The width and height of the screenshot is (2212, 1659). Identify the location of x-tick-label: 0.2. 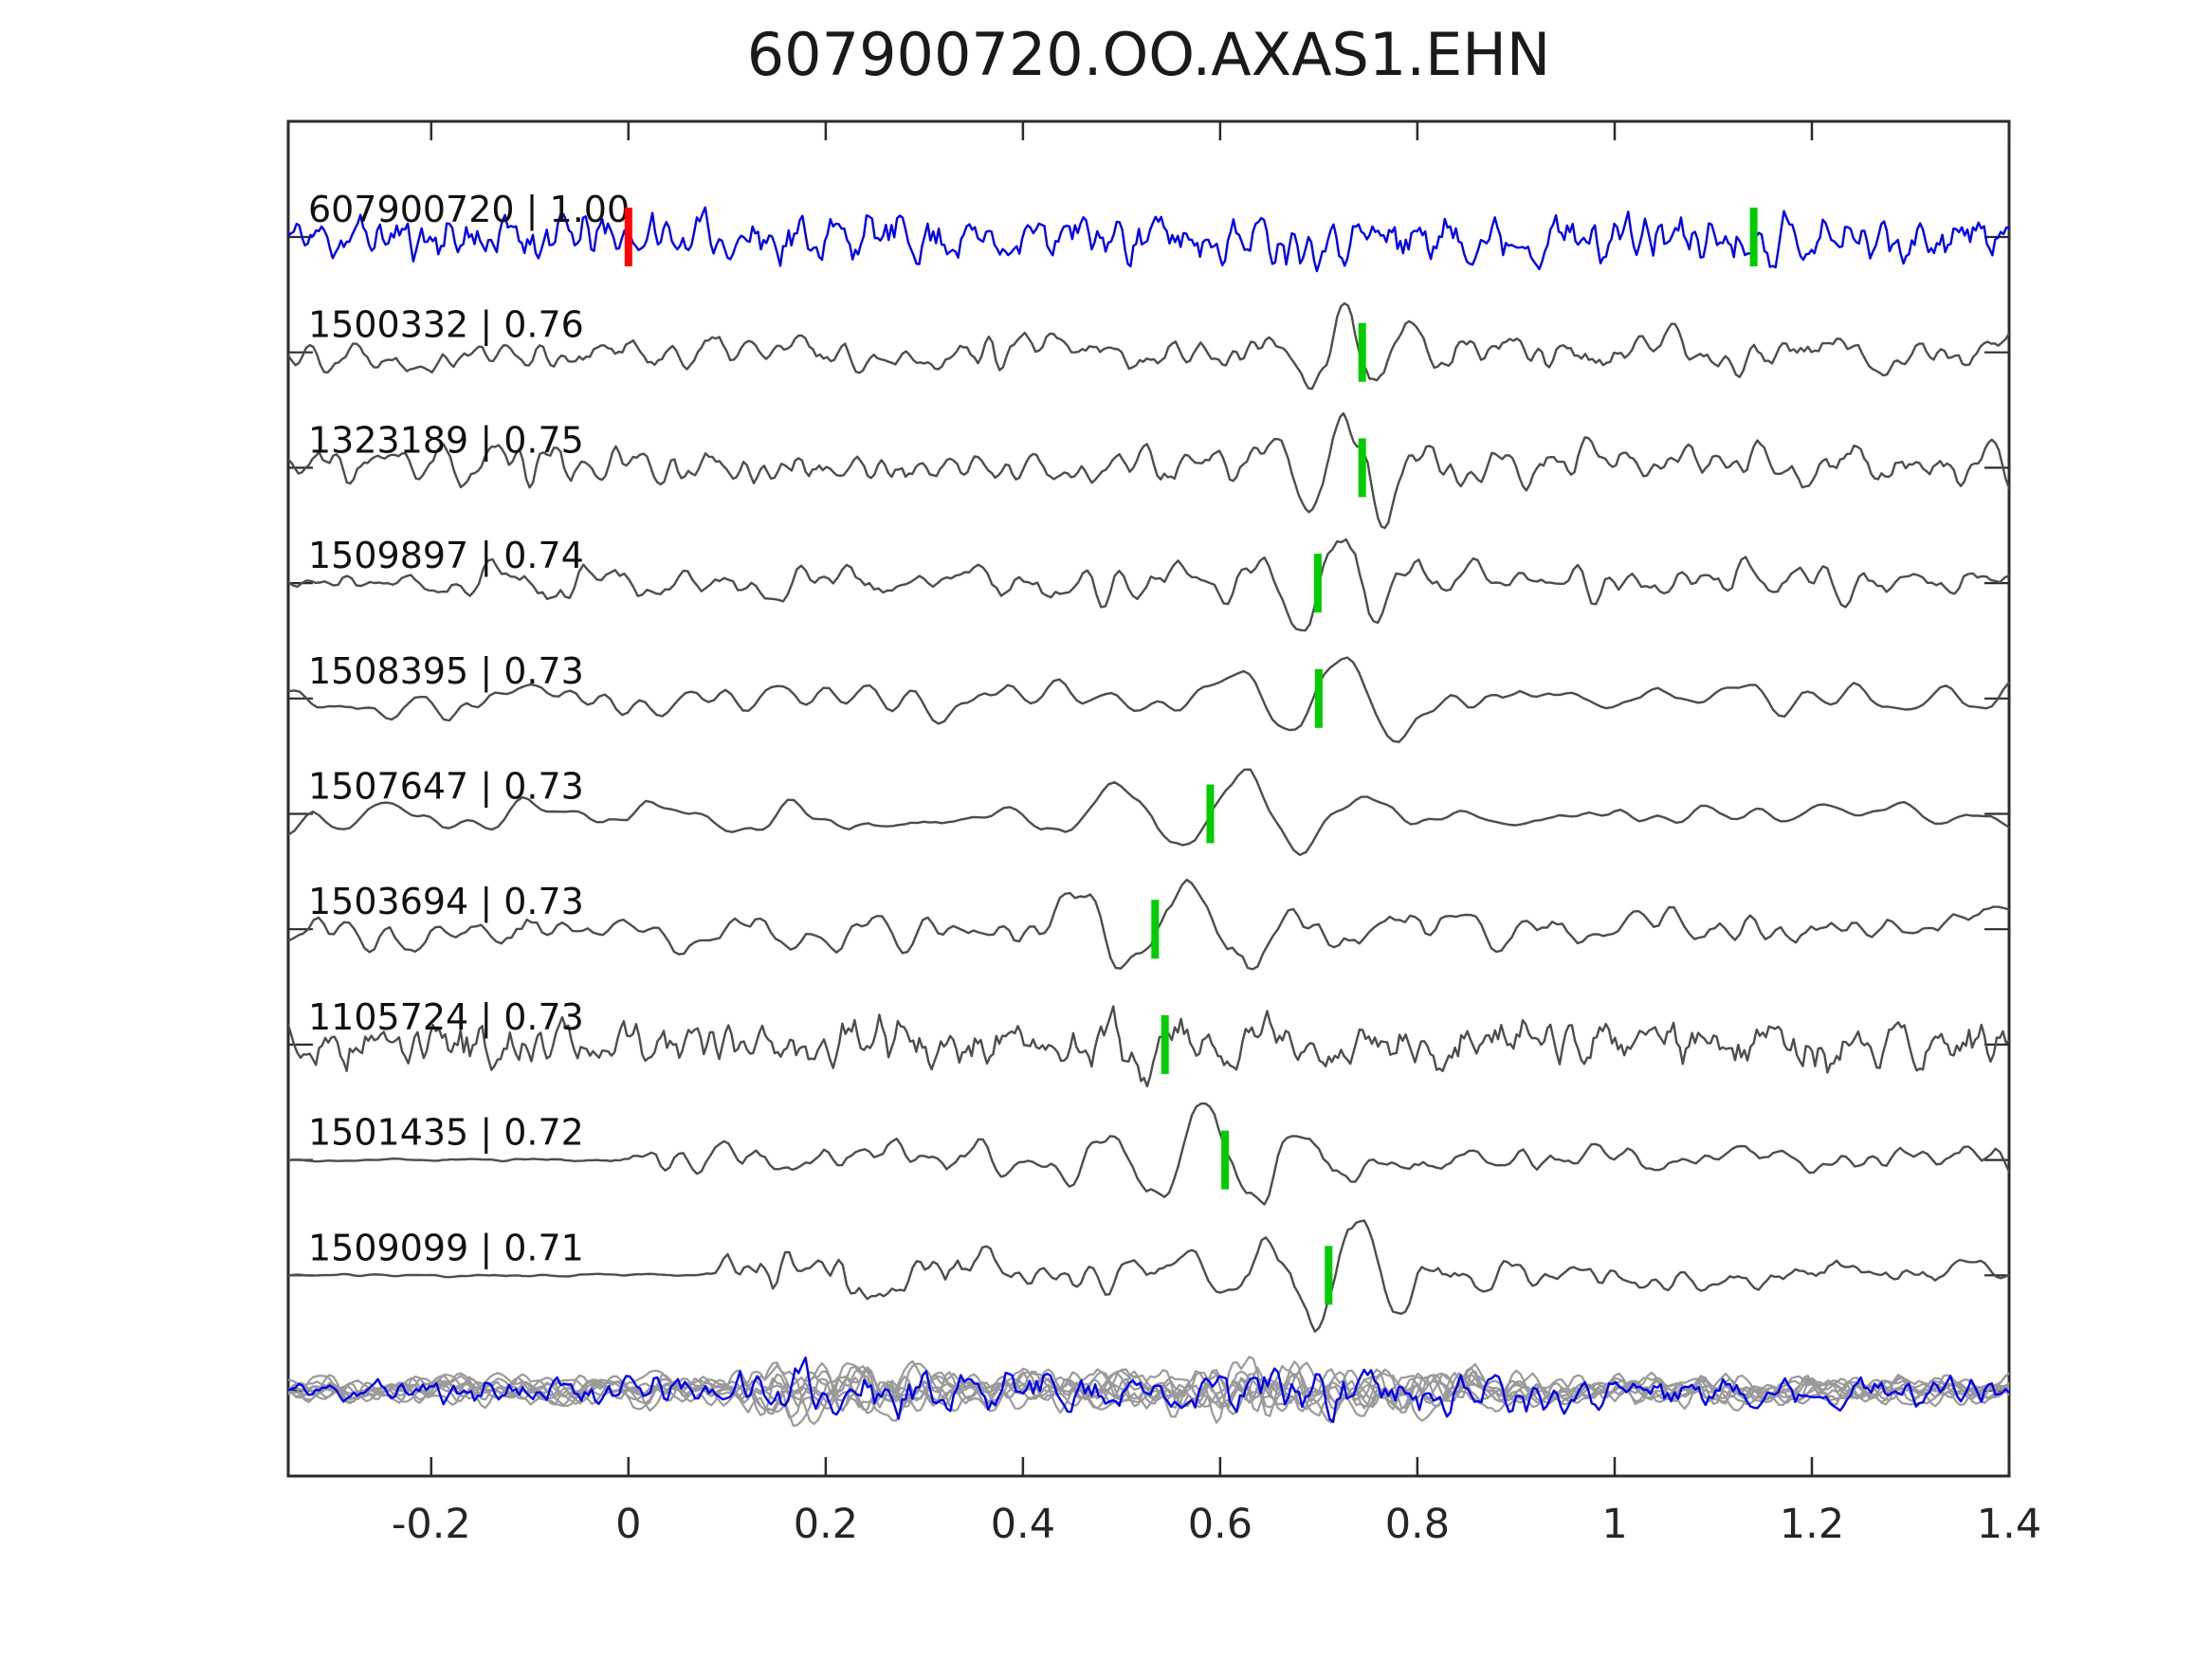
(826, 1524).